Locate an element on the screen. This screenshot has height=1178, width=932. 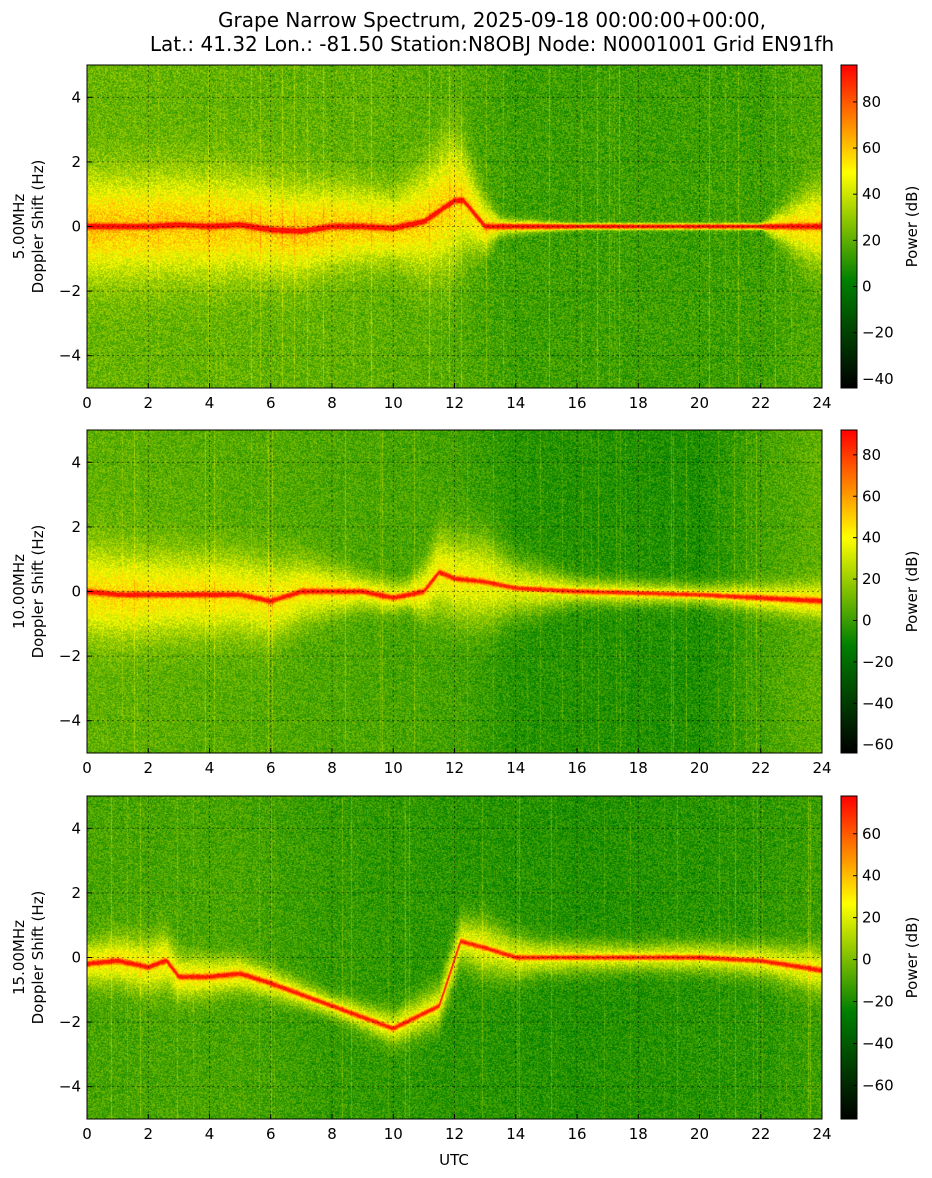
colorbar: 60 40 20 0 −20 −40 −60 Power (dB) is located at coordinates (880, 957).